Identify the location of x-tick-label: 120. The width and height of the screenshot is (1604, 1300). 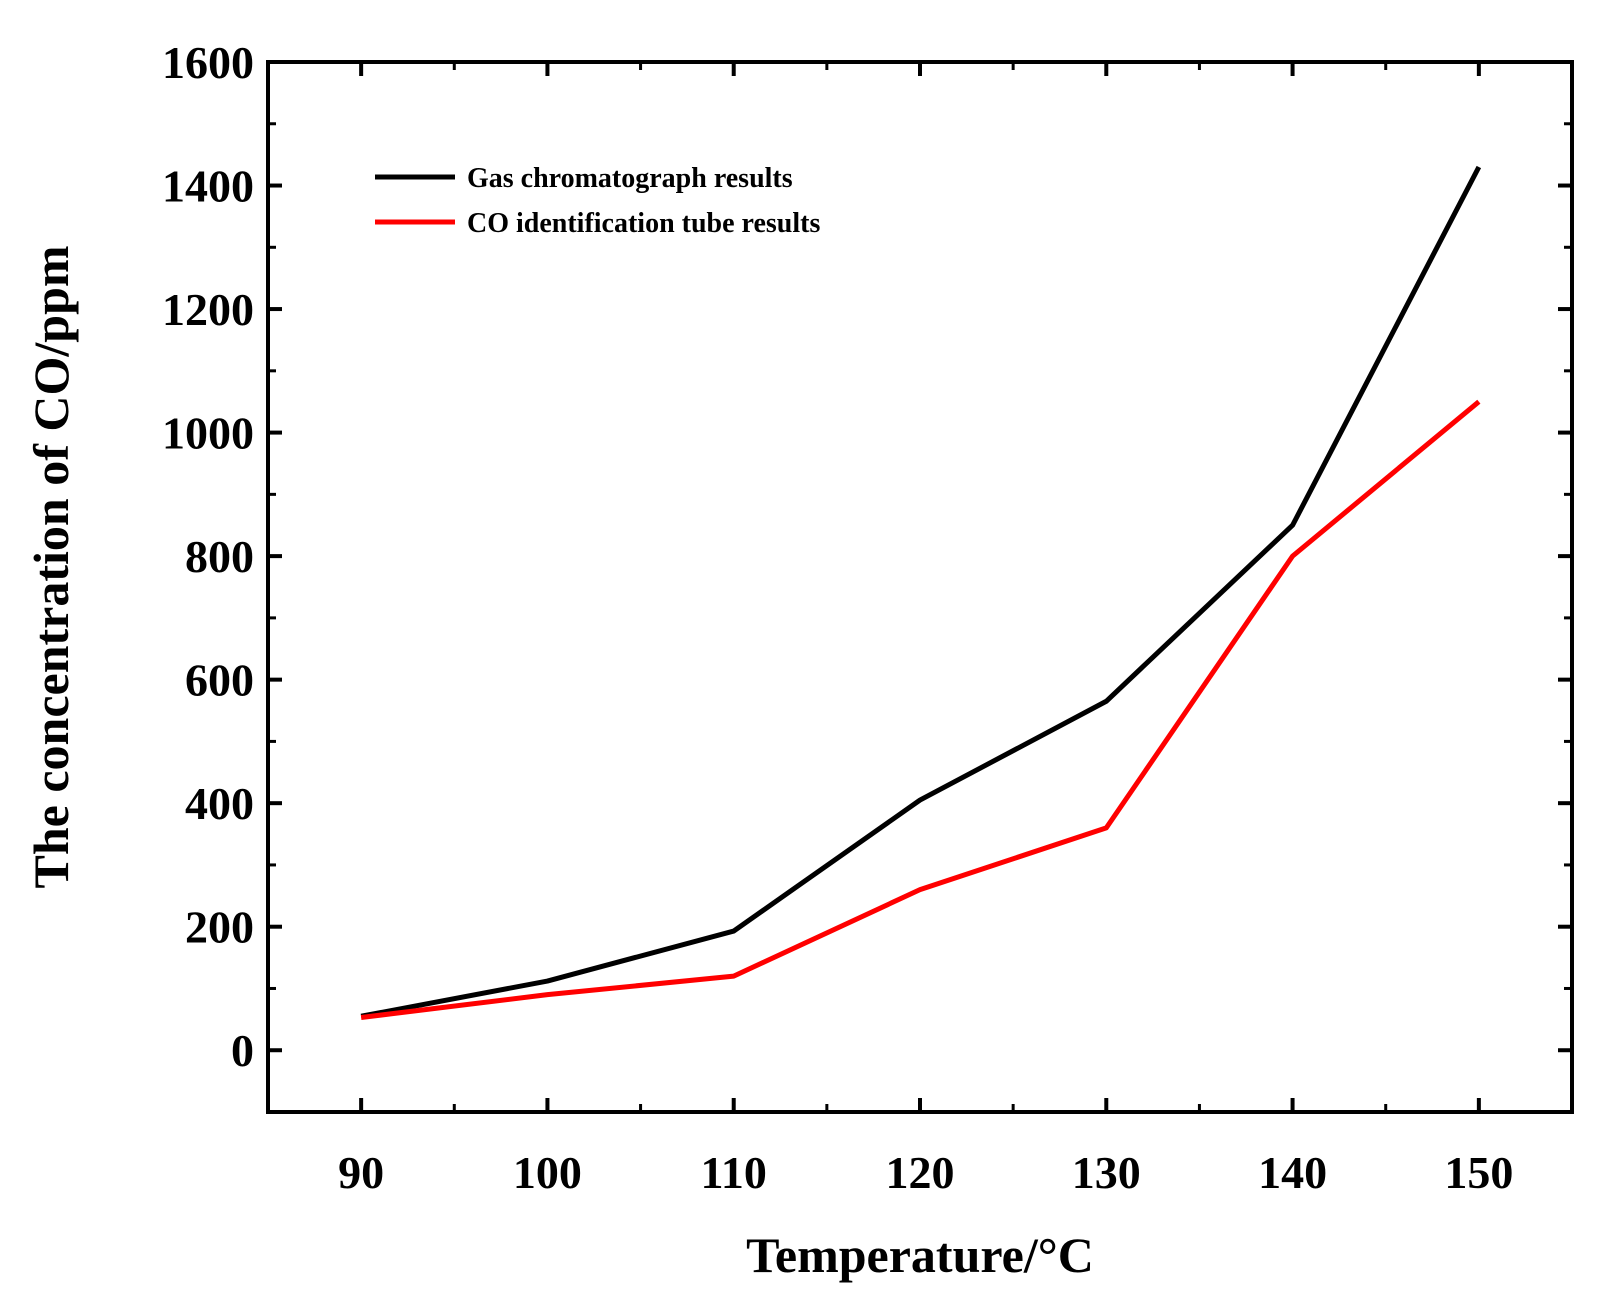
(920, 1172).